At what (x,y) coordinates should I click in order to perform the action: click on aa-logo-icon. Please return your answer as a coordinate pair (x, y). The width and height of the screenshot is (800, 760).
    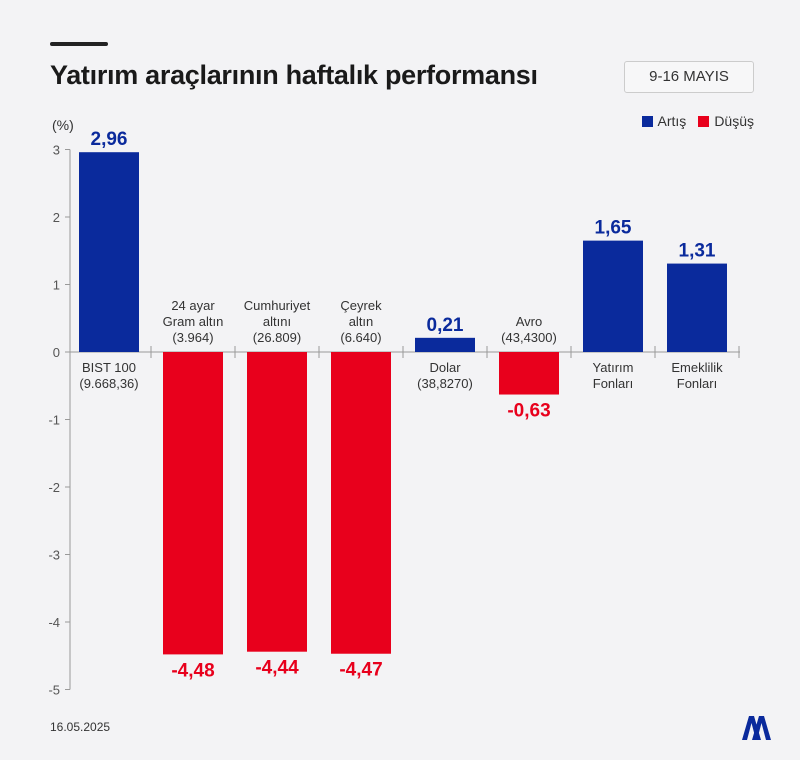
    Looking at the image, I should click on (756, 729).